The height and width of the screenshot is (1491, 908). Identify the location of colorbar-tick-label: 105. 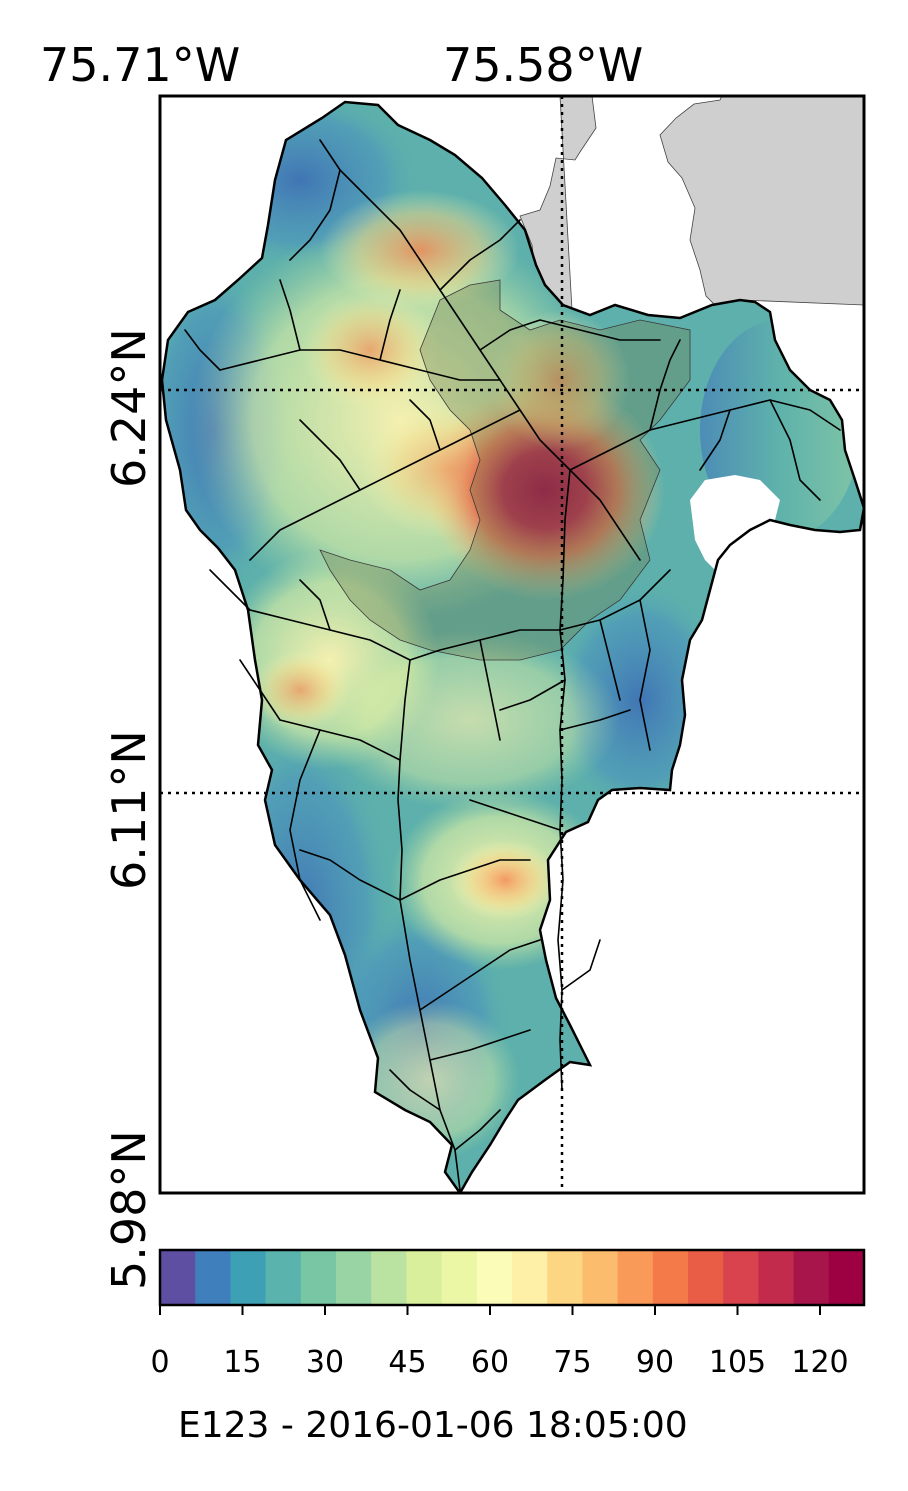
(737, 1362).